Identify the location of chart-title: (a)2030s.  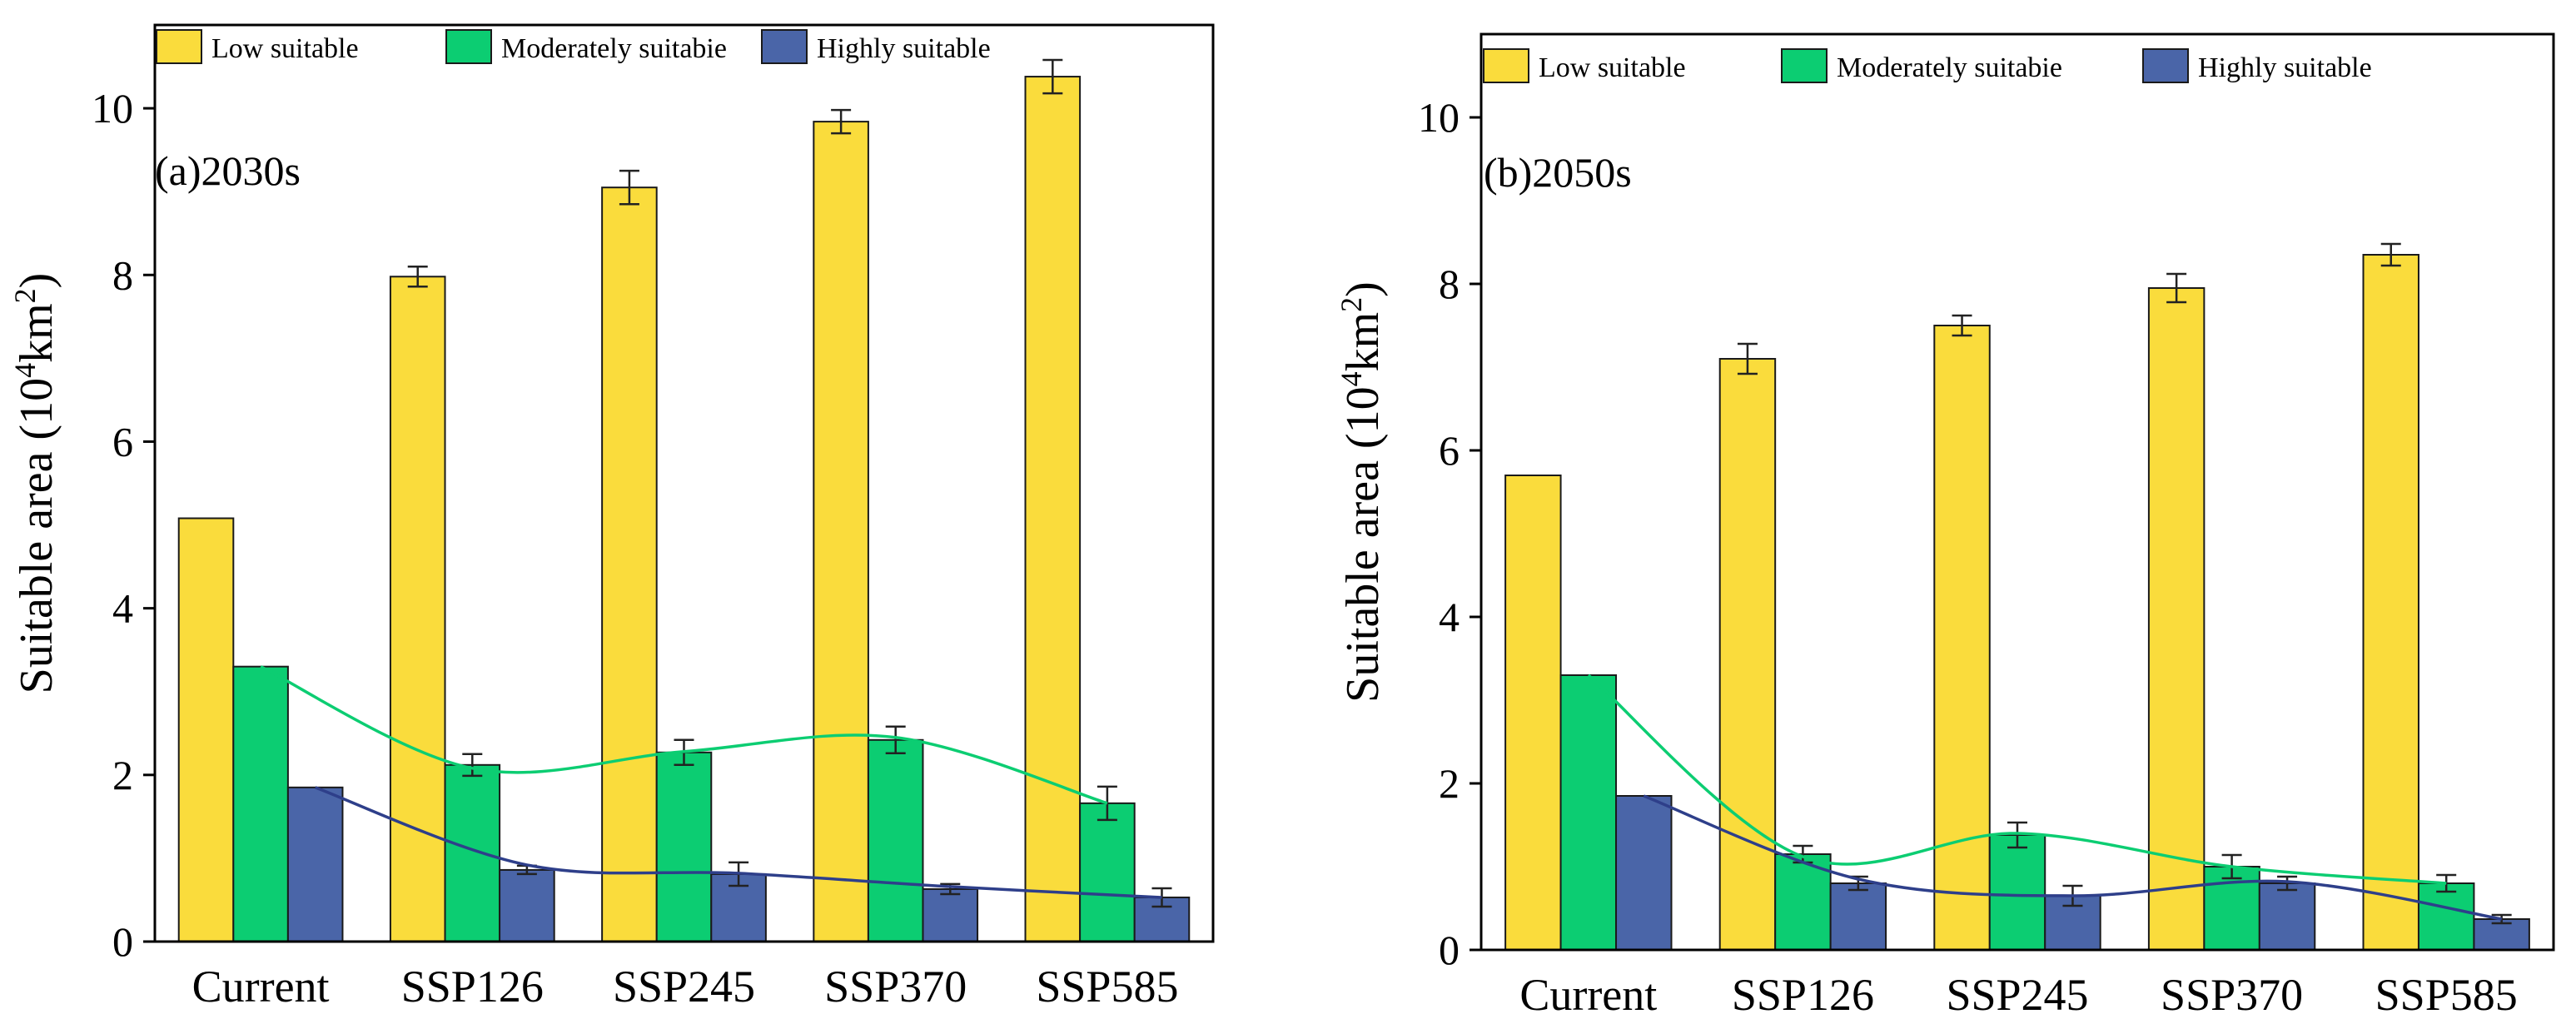
(228, 170).